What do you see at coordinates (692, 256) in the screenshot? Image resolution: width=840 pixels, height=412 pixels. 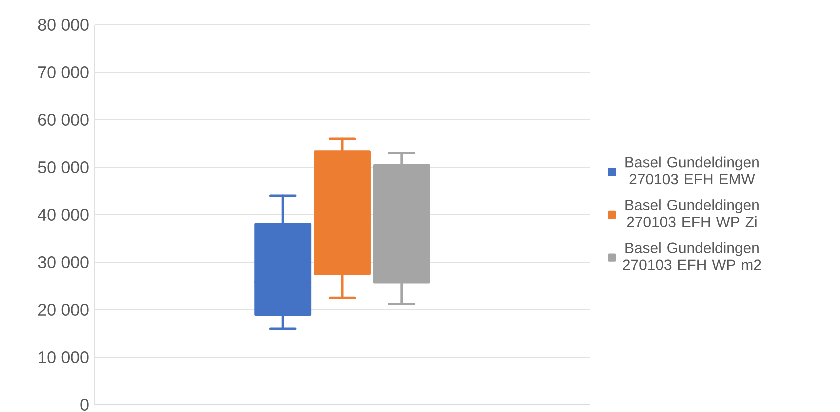 I see `legend-label: Basel Gundeldingen 270103 EFH WP m2` at bounding box center [692, 256].